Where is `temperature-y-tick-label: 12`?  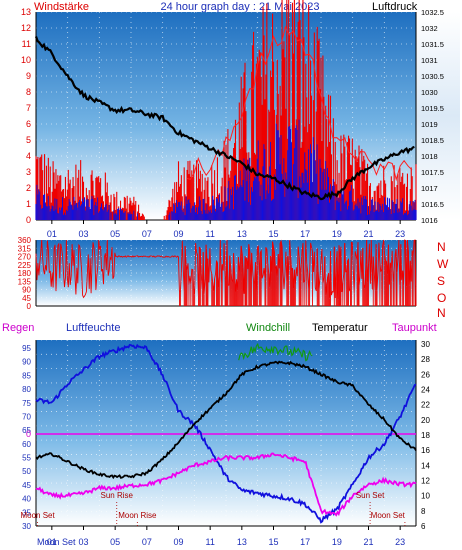 temperature-y-tick-label: 12 is located at coordinates (425, 481).